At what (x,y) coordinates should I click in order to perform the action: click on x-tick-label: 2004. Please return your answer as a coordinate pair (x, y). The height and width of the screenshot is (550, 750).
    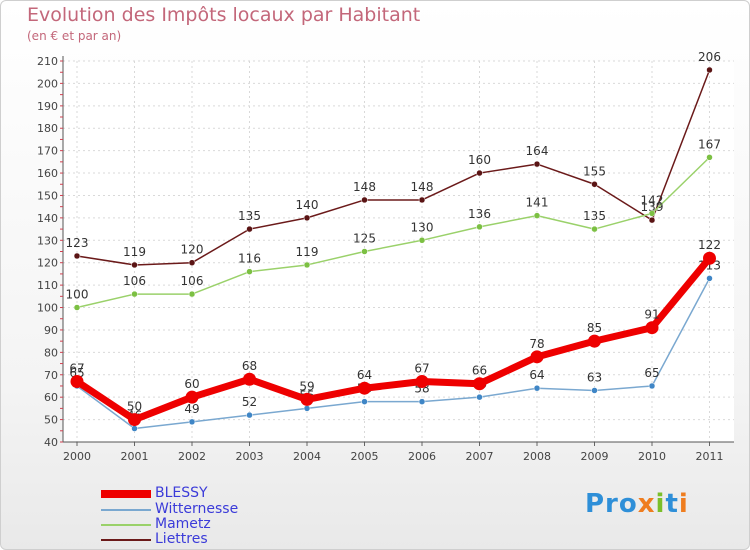
    Looking at the image, I should click on (307, 456).